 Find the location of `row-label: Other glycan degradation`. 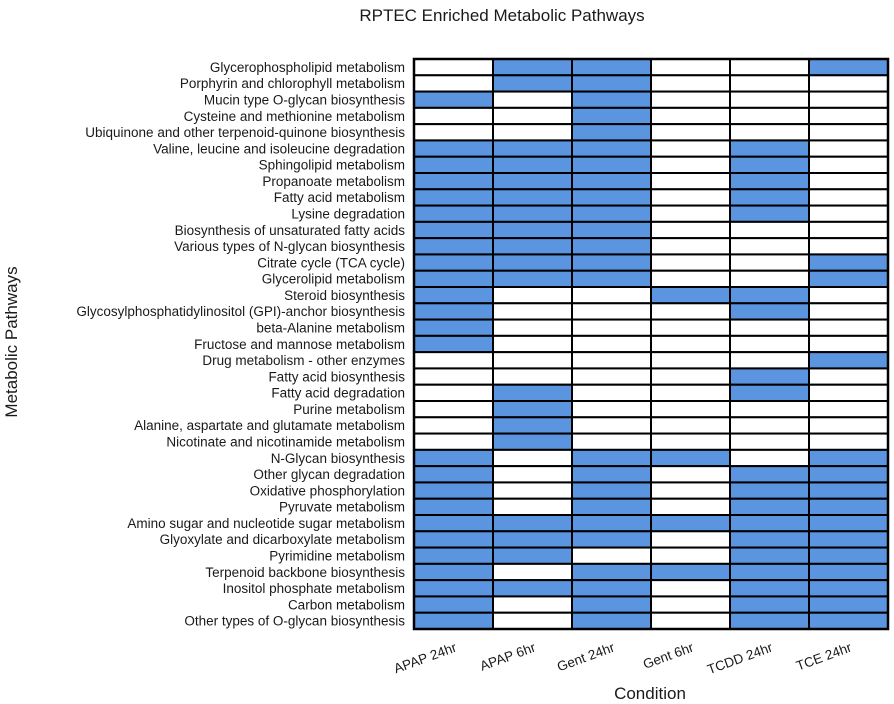

row-label: Other glycan degradation is located at coordinates (329, 474).